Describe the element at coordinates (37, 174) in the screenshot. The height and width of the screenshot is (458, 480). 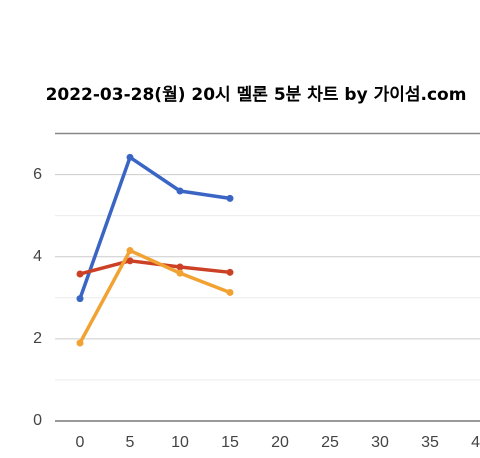
I see `y-tick-label: 6` at that location.